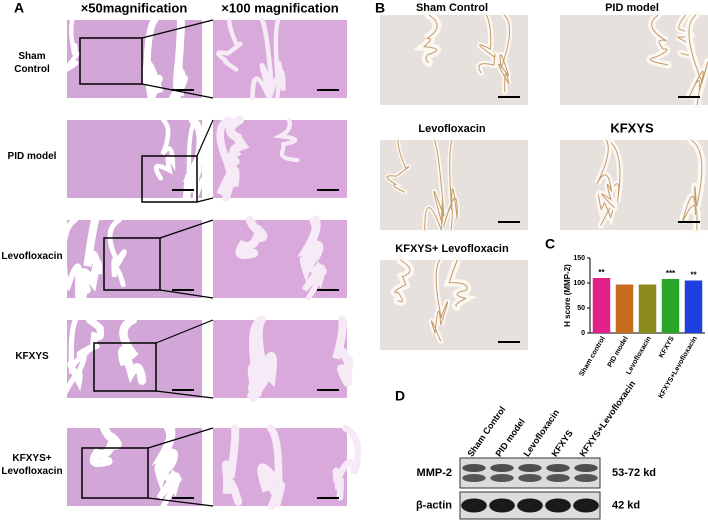  Describe the element at coordinates (579, 258) in the screenshot. I see `y-tick-label: 150` at that location.